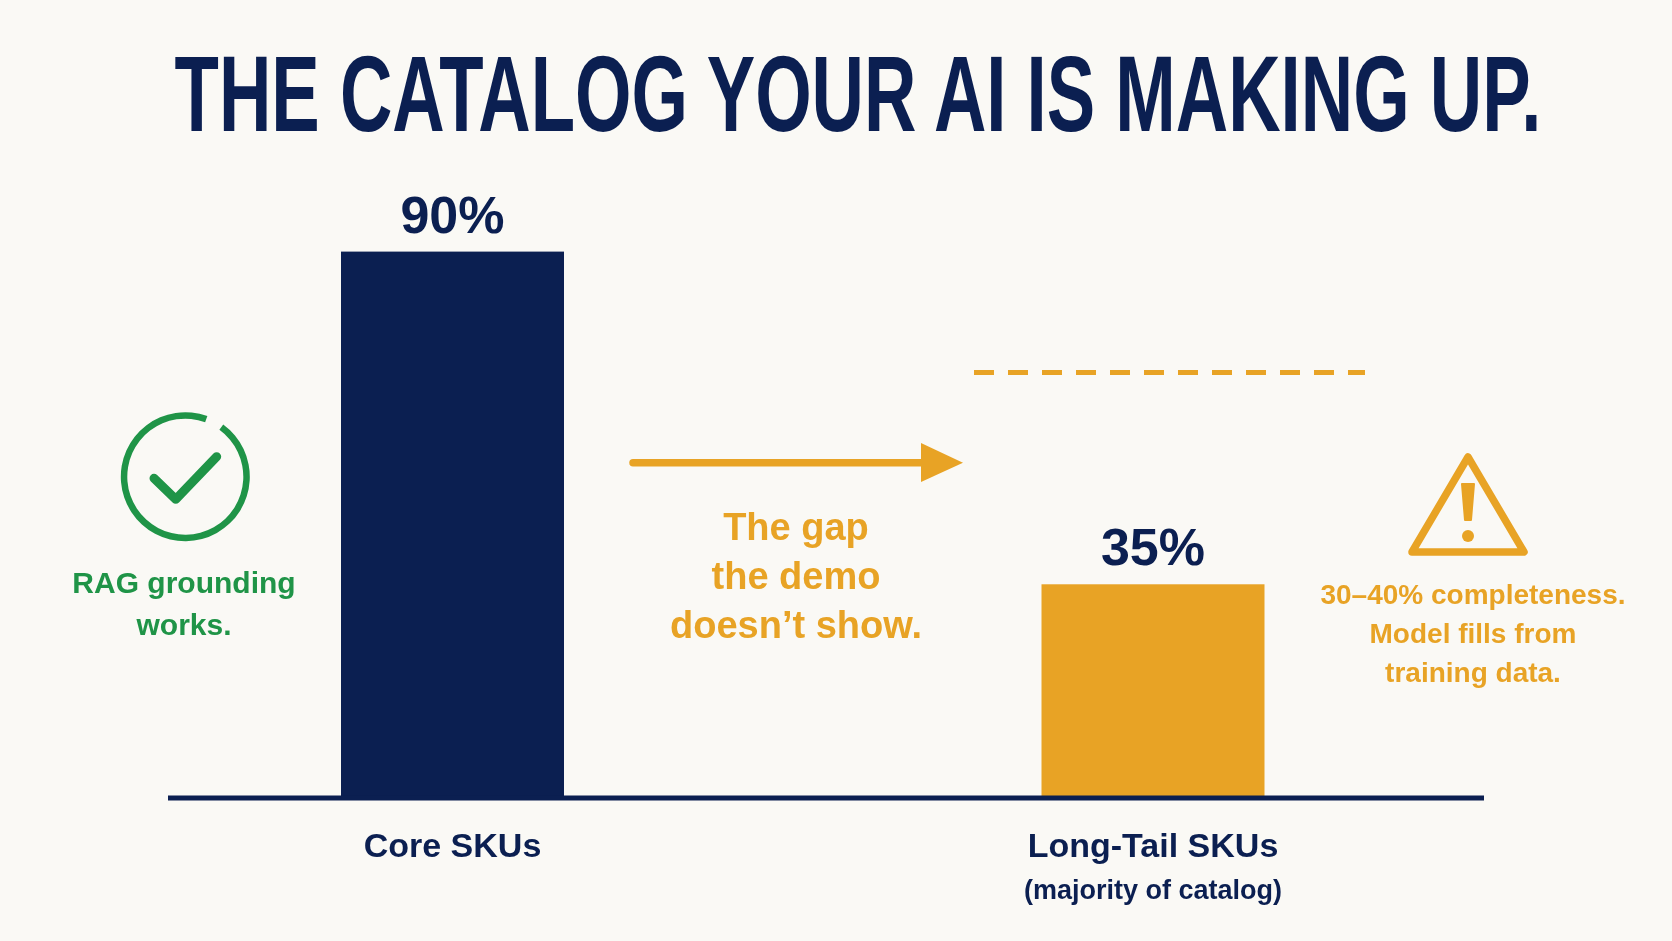 The height and width of the screenshot is (941, 1672). What do you see at coordinates (1153, 845) in the screenshot?
I see `x-tick-label: Long-Tail SKUs` at bounding box center [1153, 845].